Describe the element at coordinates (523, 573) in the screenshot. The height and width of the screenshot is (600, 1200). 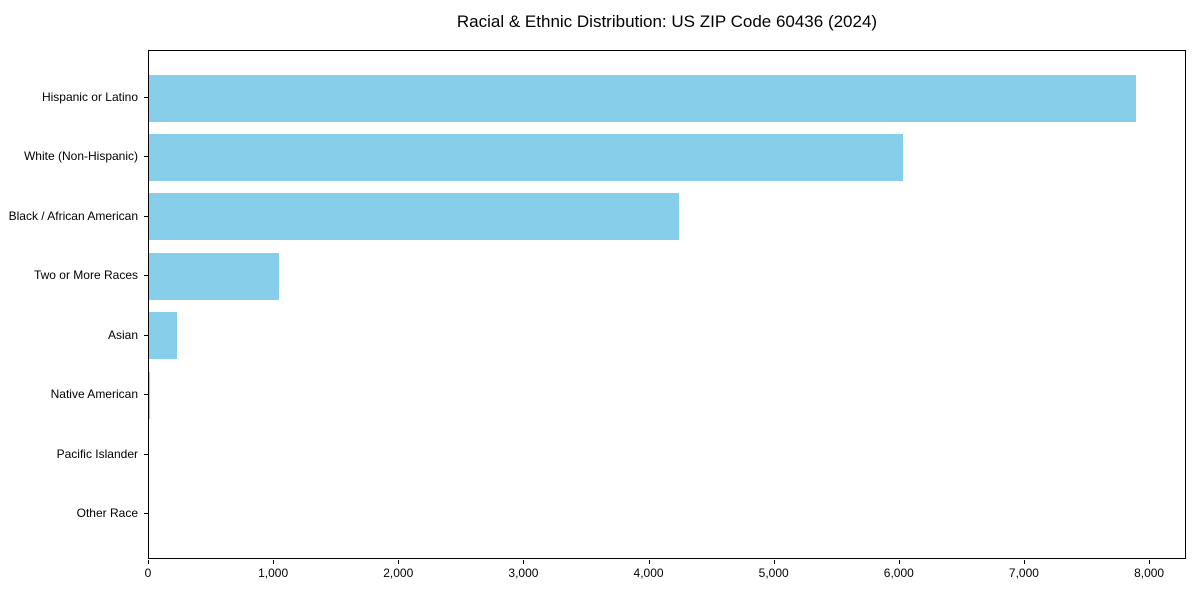
I see `xtick-label-3000: 3,000` at that location.